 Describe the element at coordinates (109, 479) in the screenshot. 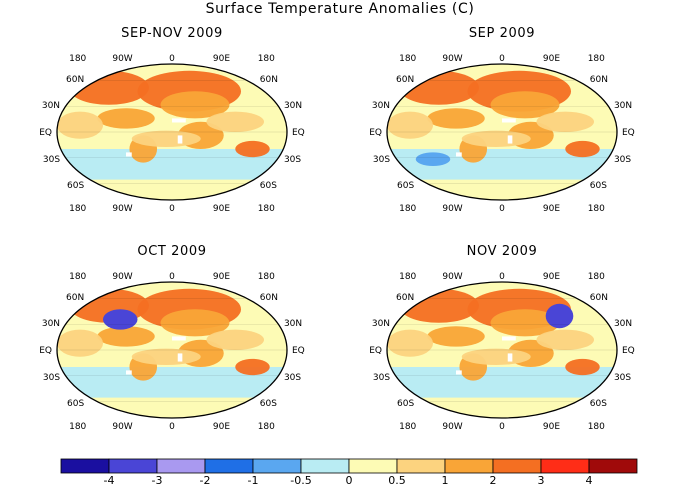

I see `colorbar-tick-label: -4` at that location.